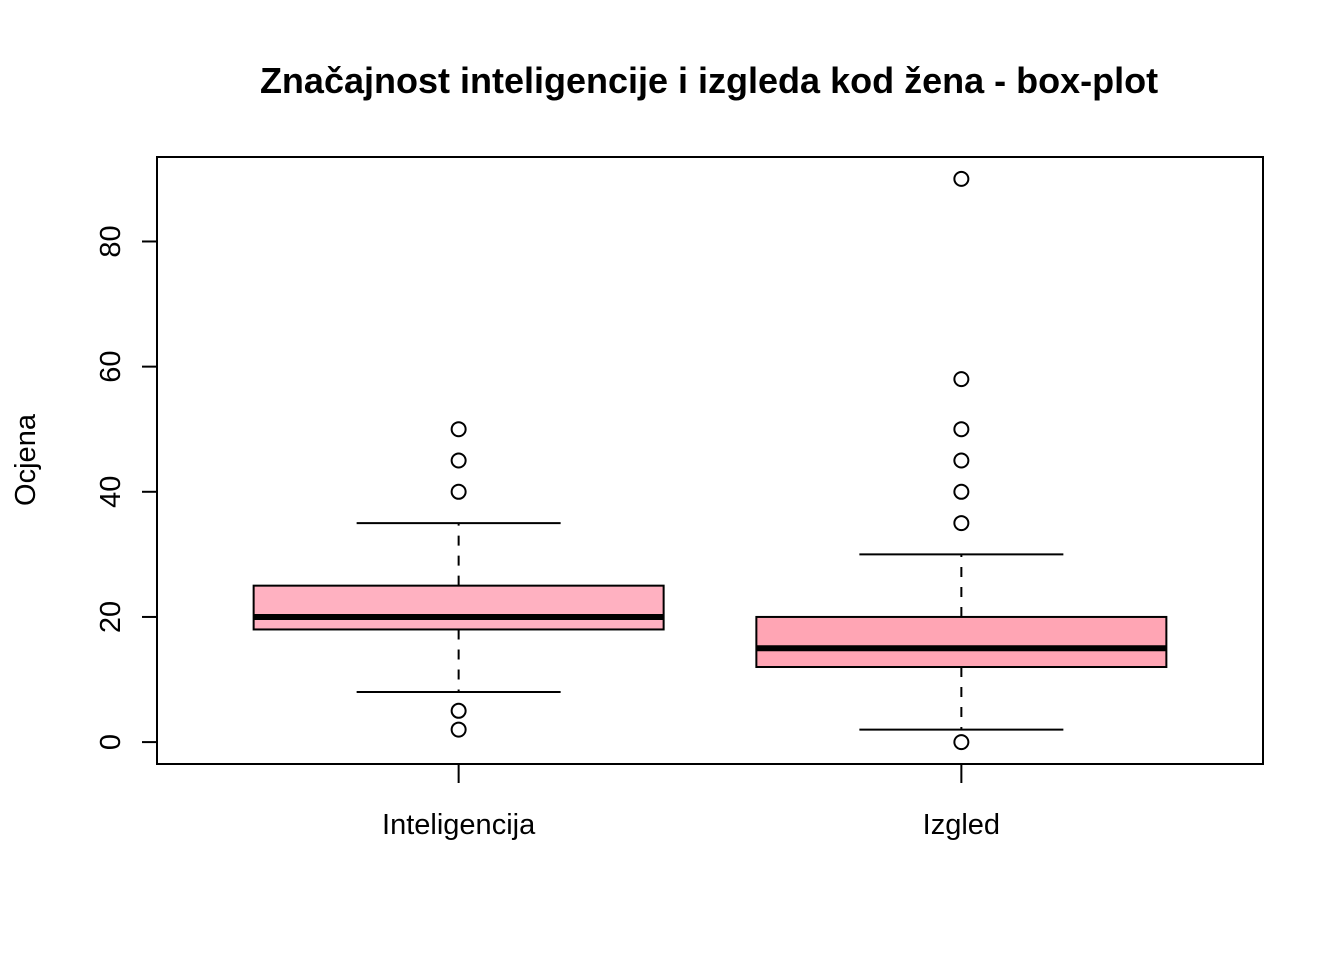 This screenshot has height=960, width=1344. I want to click on y-tick-label: 40, so click(111, 492).